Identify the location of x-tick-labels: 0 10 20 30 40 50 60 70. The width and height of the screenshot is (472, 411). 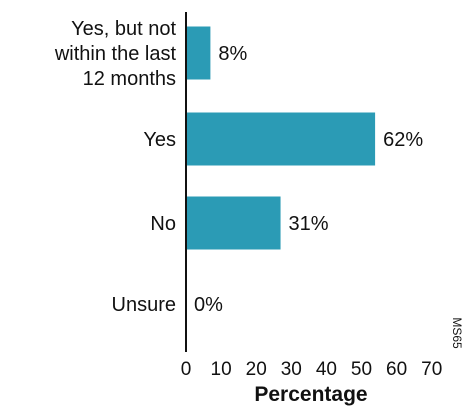
(312, 369).